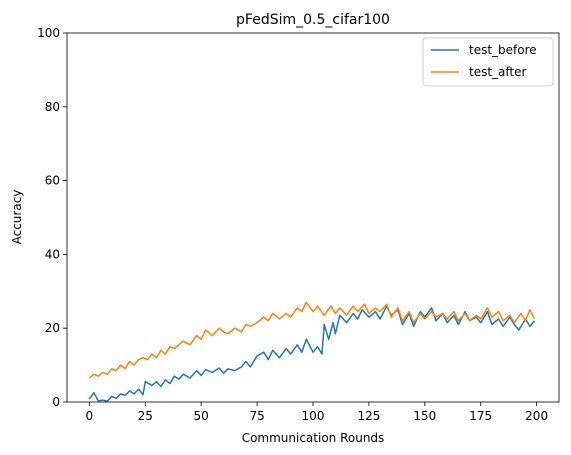  What do you see at coordinates (498, 72) in the screenshot?
I see `legend-label-test-after: test_after` at bounding box center [498, 72].